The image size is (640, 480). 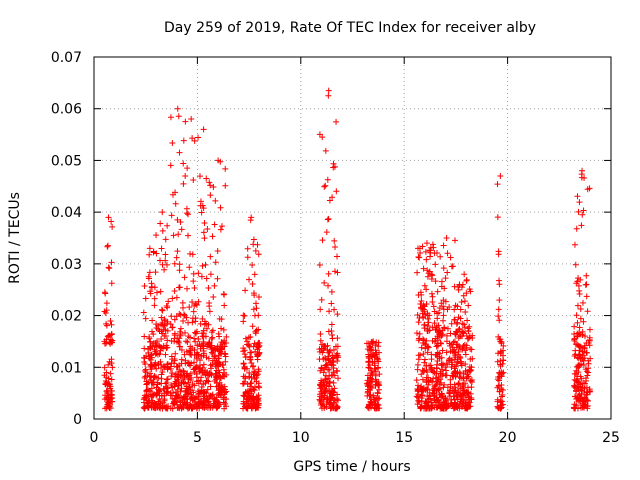 What do you see at coordinates (66, 213) in the screenshot?
I see `y-tick-label: 0.04` at bounding box center [66, 213].